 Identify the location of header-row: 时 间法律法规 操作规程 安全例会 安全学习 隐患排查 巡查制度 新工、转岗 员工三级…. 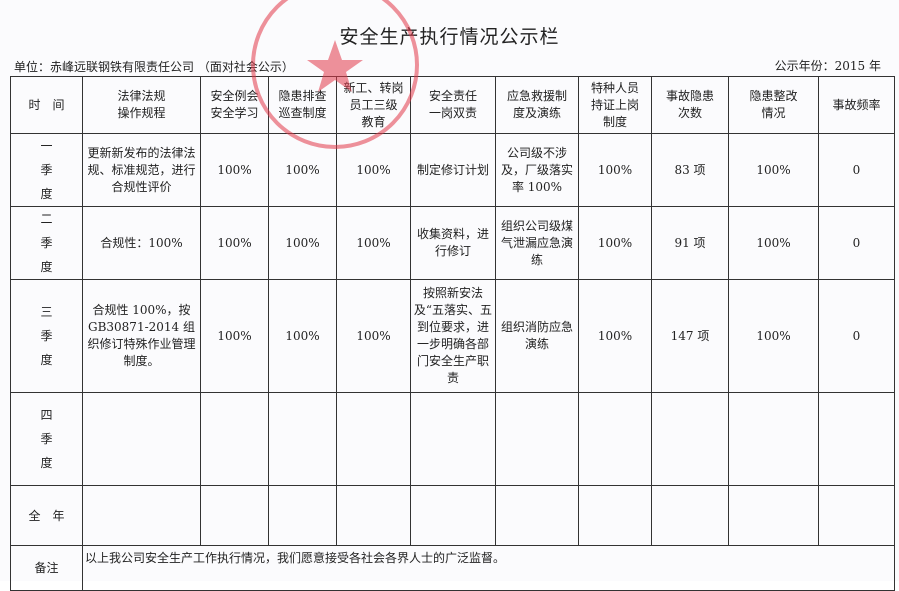
(452, 105).